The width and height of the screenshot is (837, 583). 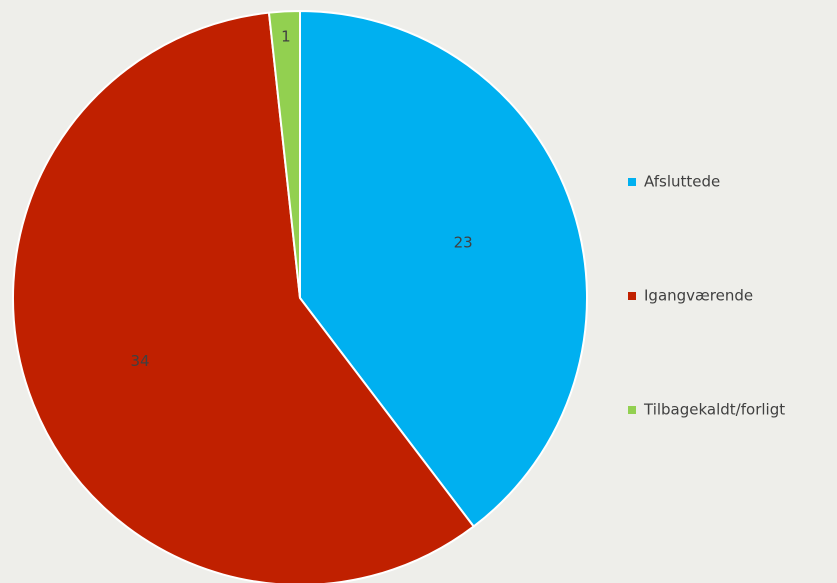 What do you see at coordinates (463, 243) in the screenshot?
I see `data-label: 23` at bounding box center [463, 243].